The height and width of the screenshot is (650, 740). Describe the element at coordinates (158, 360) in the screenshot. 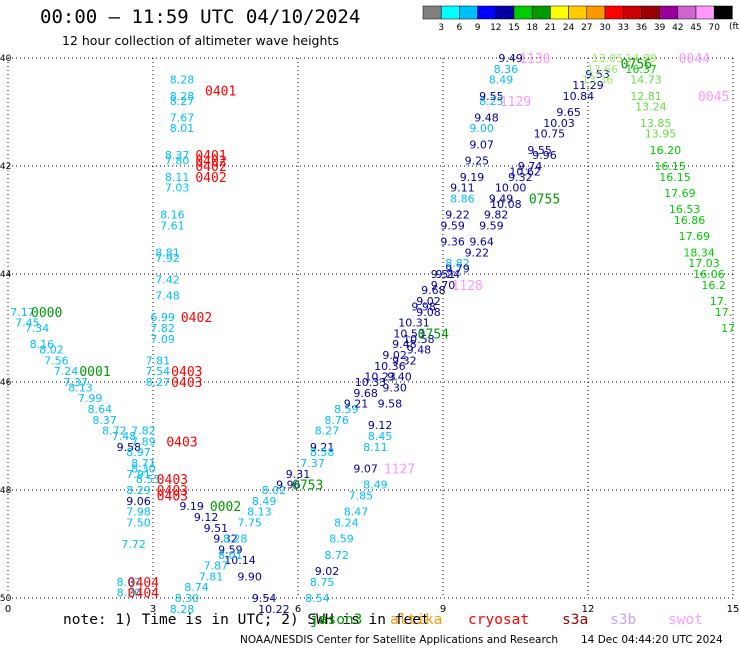

I see `wave-height-label: 7.81` at that location.